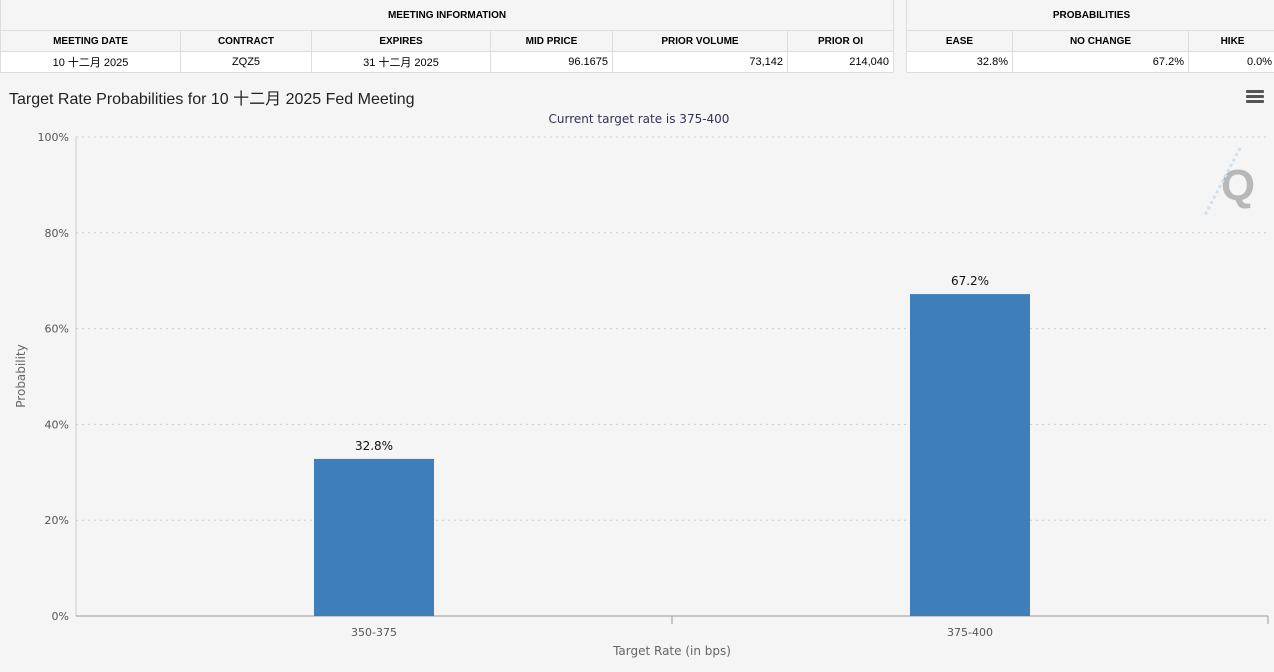  I want to click on x-axis-label: Target Rate (in bps), so click(671, 651).